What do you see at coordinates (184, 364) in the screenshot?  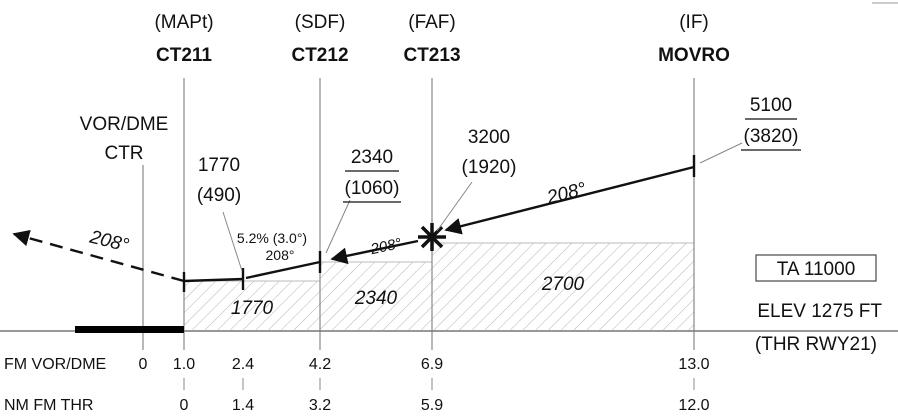 I see `vor-dist-1: 1.0` at bounding box center [184, 364].